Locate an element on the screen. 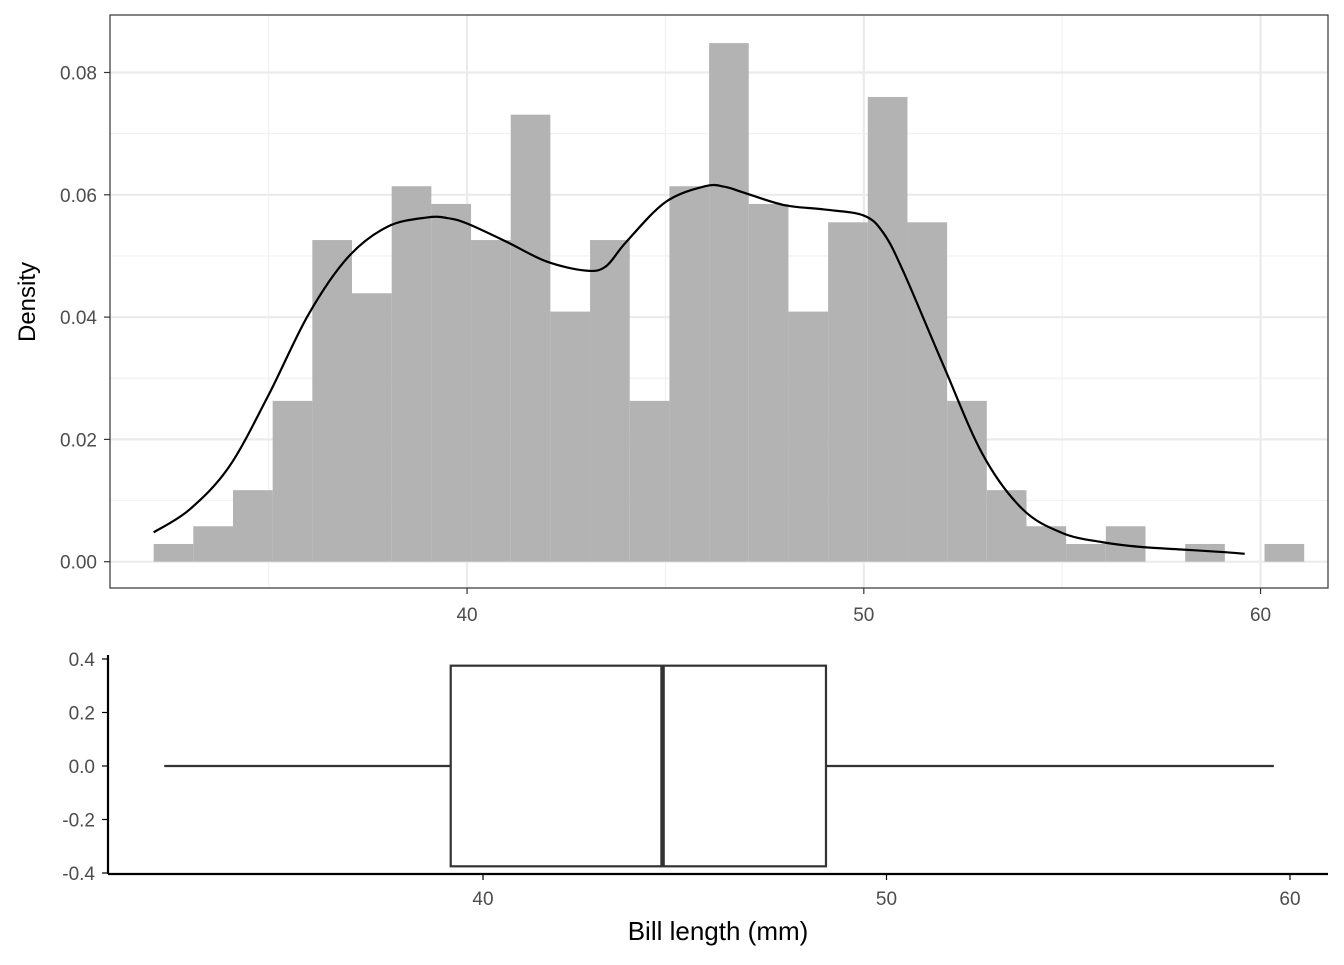 Image resolution: width=1344 pixels, height=965 pixels. boxplot-y-tick-label: -0.4 is located at coordinates (78, 874).